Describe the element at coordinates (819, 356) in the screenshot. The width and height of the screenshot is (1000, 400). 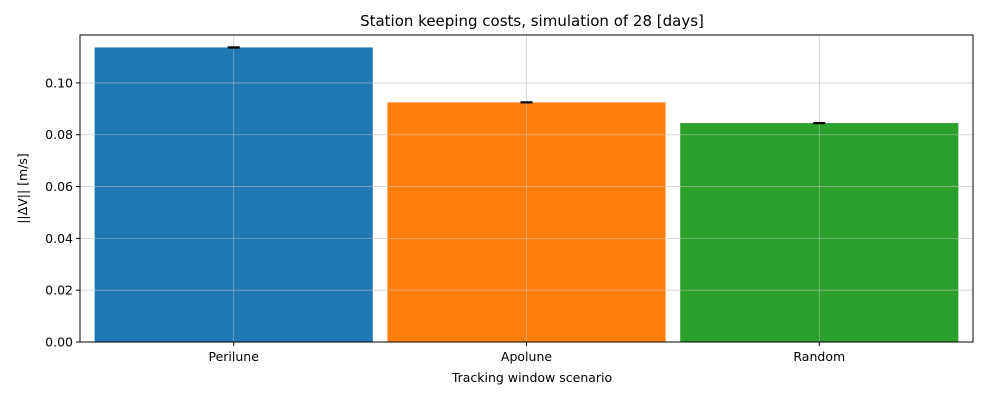
I see `x-tick-label-random: Random` at that location.